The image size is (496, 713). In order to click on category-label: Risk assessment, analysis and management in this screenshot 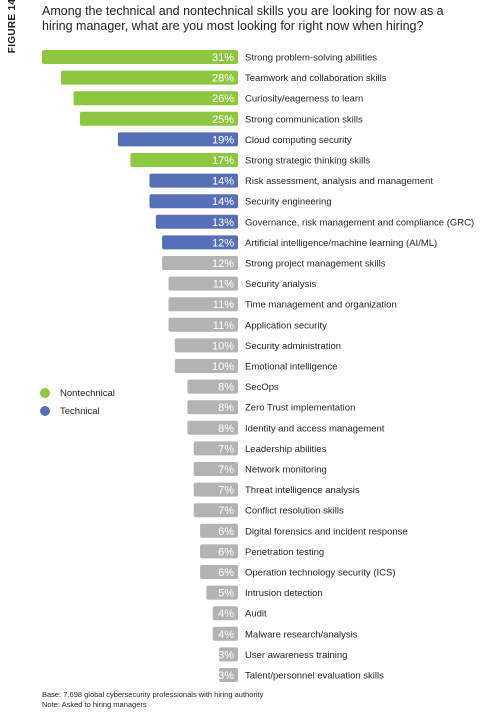, I will do `click(339, 181)`.